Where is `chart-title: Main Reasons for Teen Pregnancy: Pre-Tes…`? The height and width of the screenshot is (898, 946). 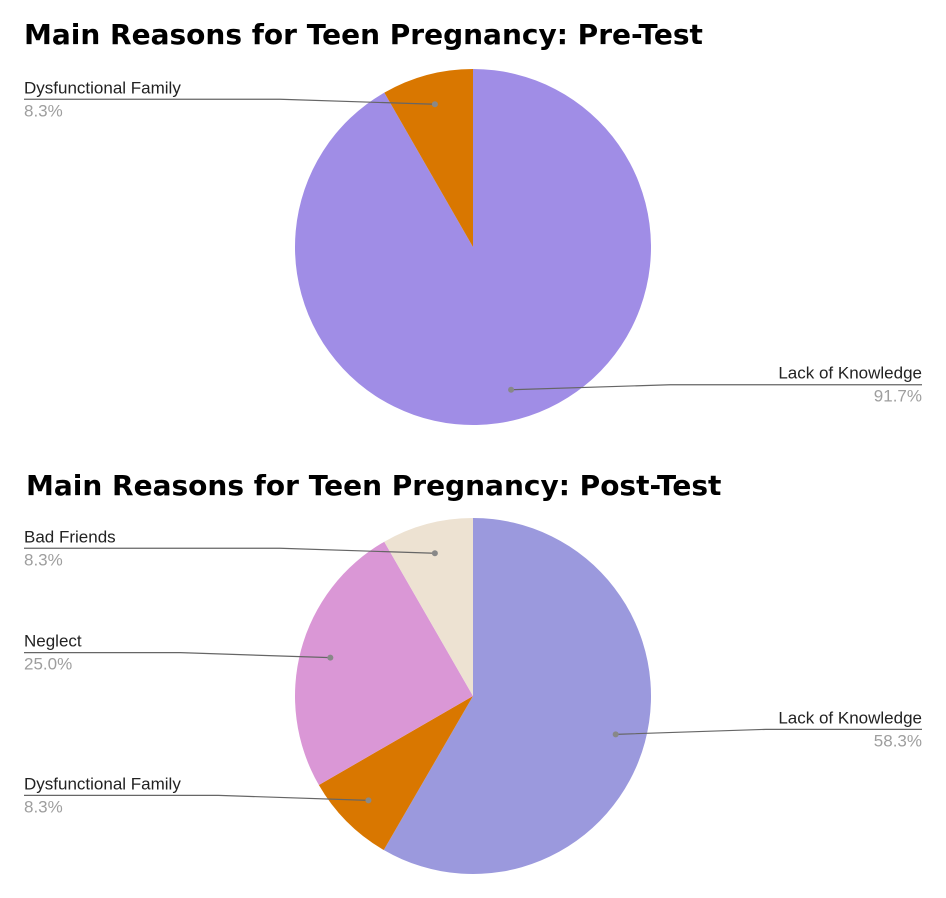
chart-title: Main Reasons for Teen Pregnancy: Pre-Tes… is located at coordinates (363, 34).